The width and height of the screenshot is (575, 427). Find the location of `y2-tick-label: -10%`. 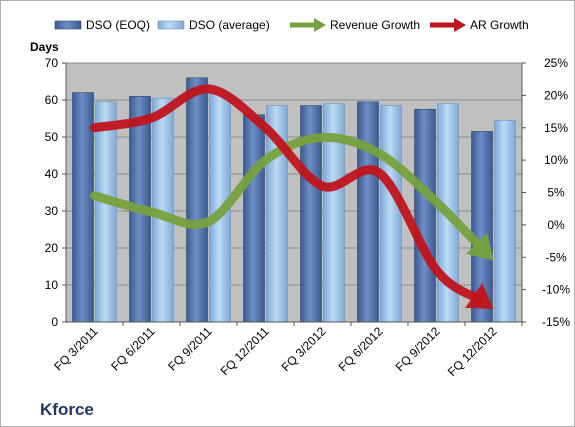

y2-tick-label: -10% is located at coordinates (556, 290).